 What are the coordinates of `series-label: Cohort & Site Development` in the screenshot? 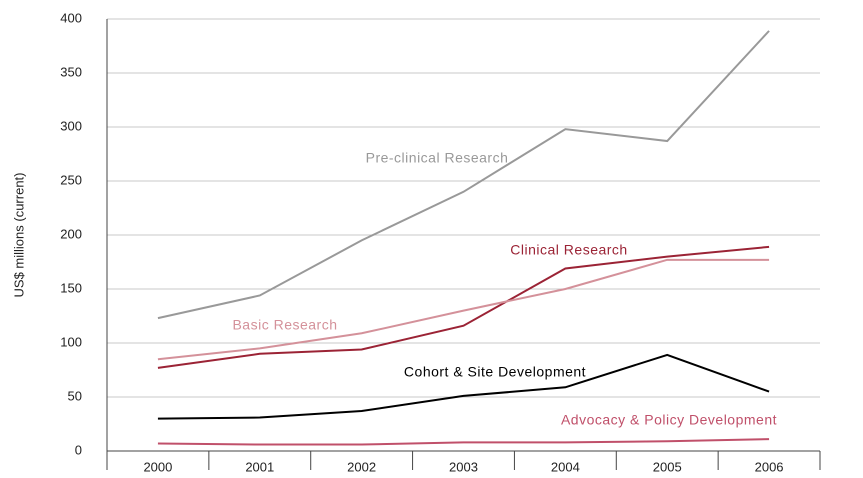 It's located at (495, 372).